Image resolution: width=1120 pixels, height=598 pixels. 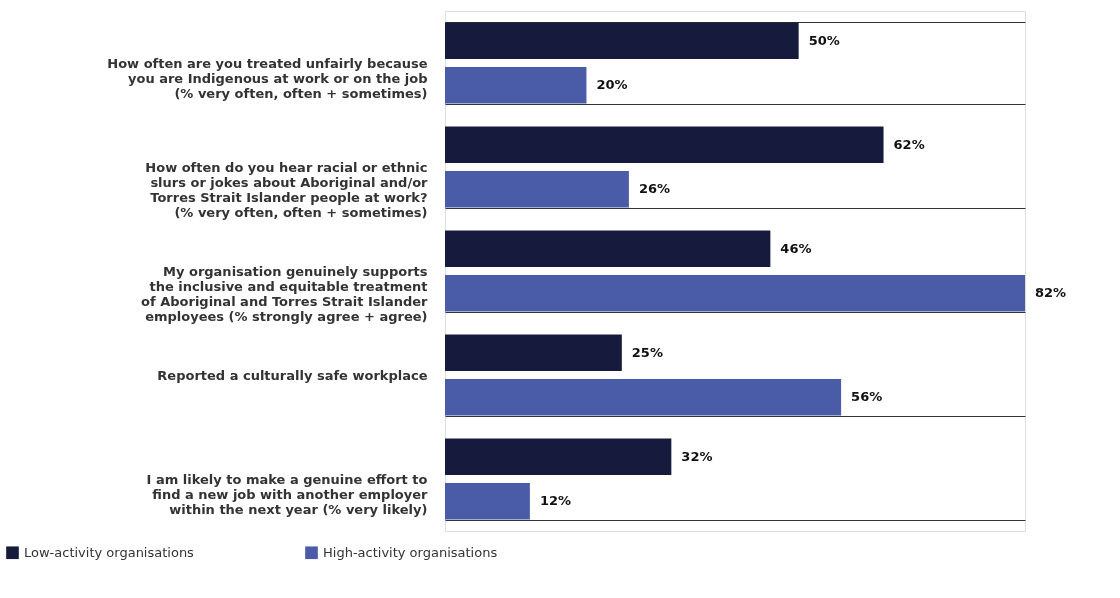 What do you see at coordinates (1051, 293) in the screenshot?
I see `data-label: 82%` at bounding box center [1051, 293].